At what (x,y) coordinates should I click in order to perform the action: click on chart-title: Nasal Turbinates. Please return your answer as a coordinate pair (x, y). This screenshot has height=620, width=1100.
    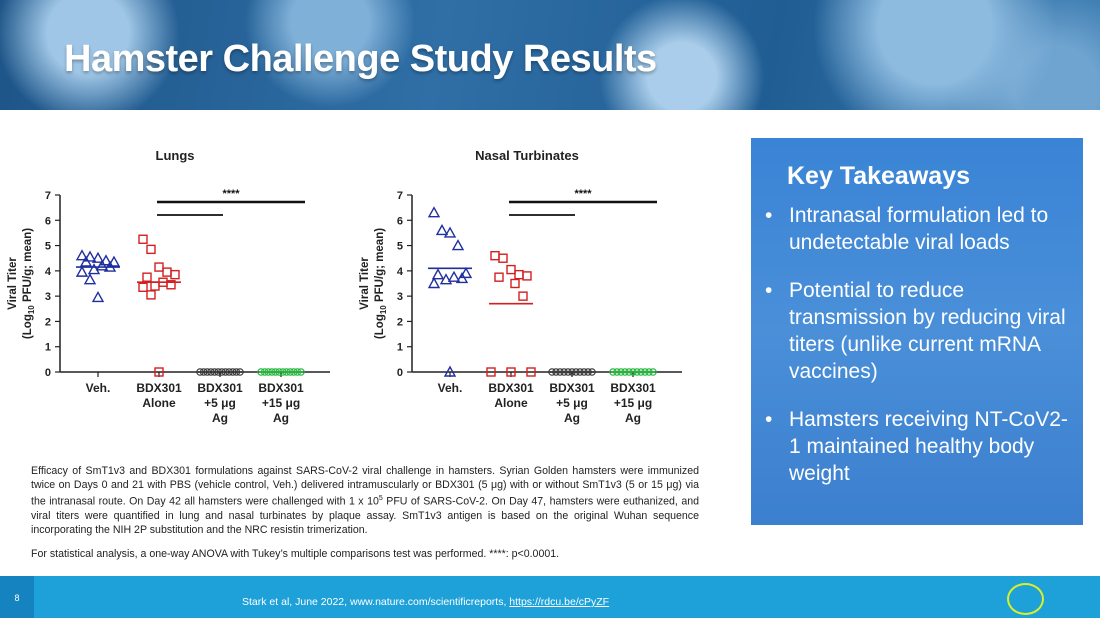
    Looking at the image, I should click on (527, 155).